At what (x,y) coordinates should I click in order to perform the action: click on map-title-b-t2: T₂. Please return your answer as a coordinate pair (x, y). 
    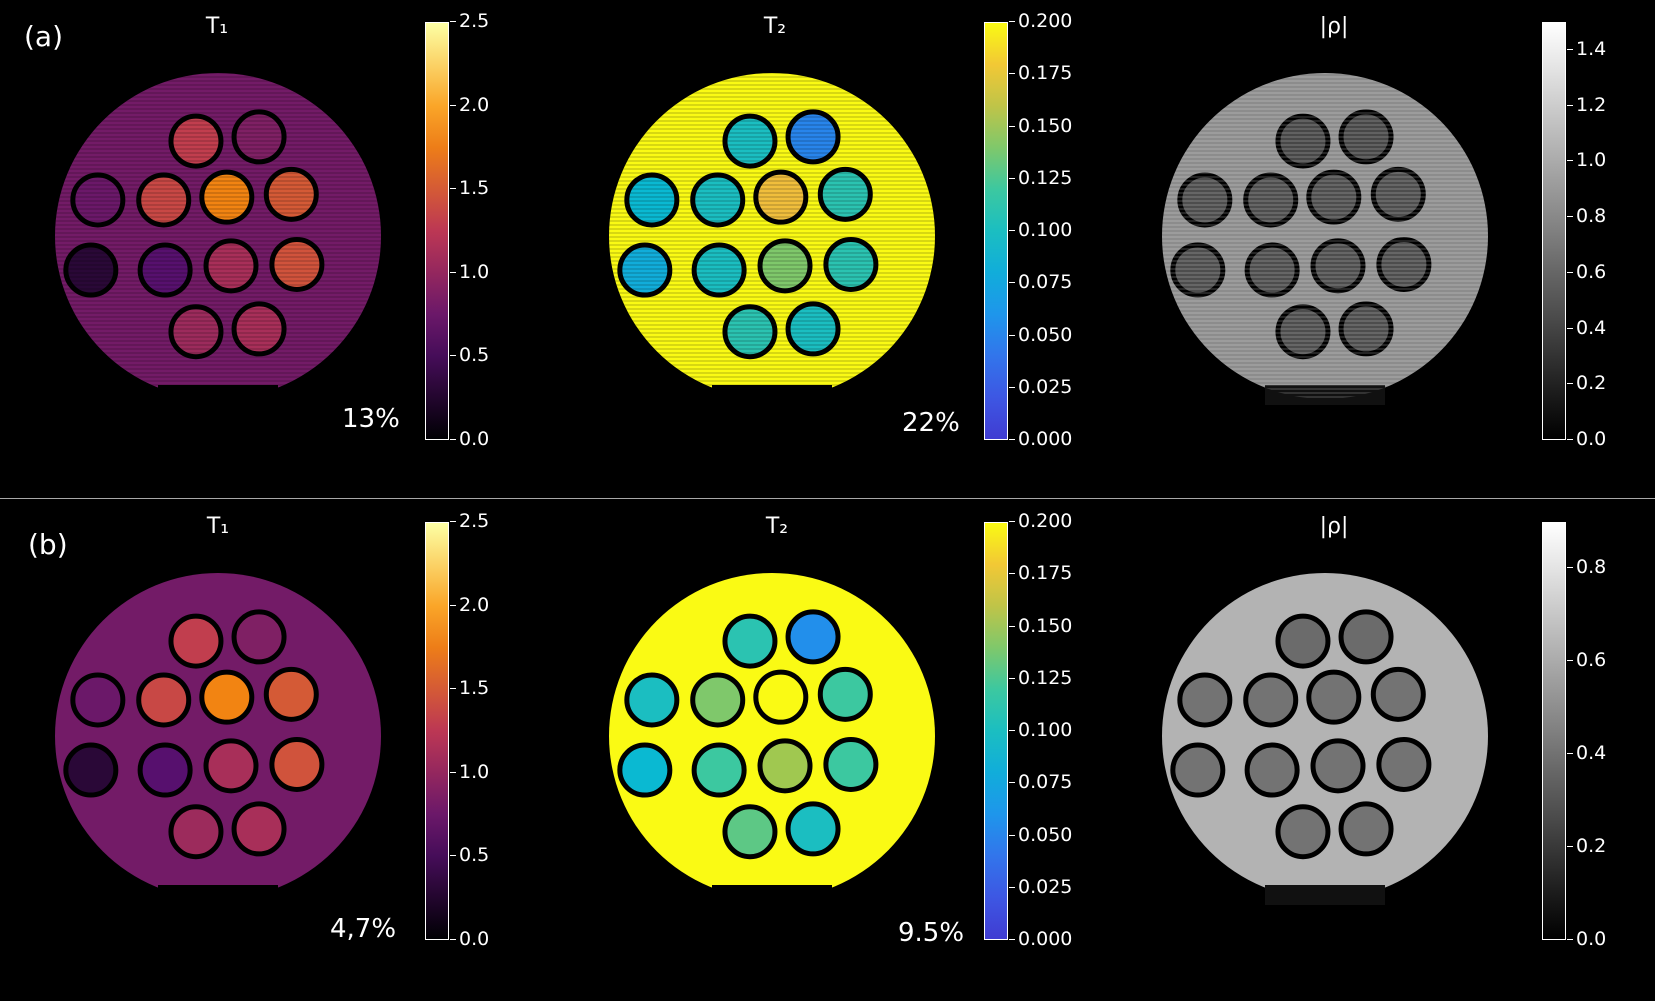
    Looking at the image, I should click on (777, 526).